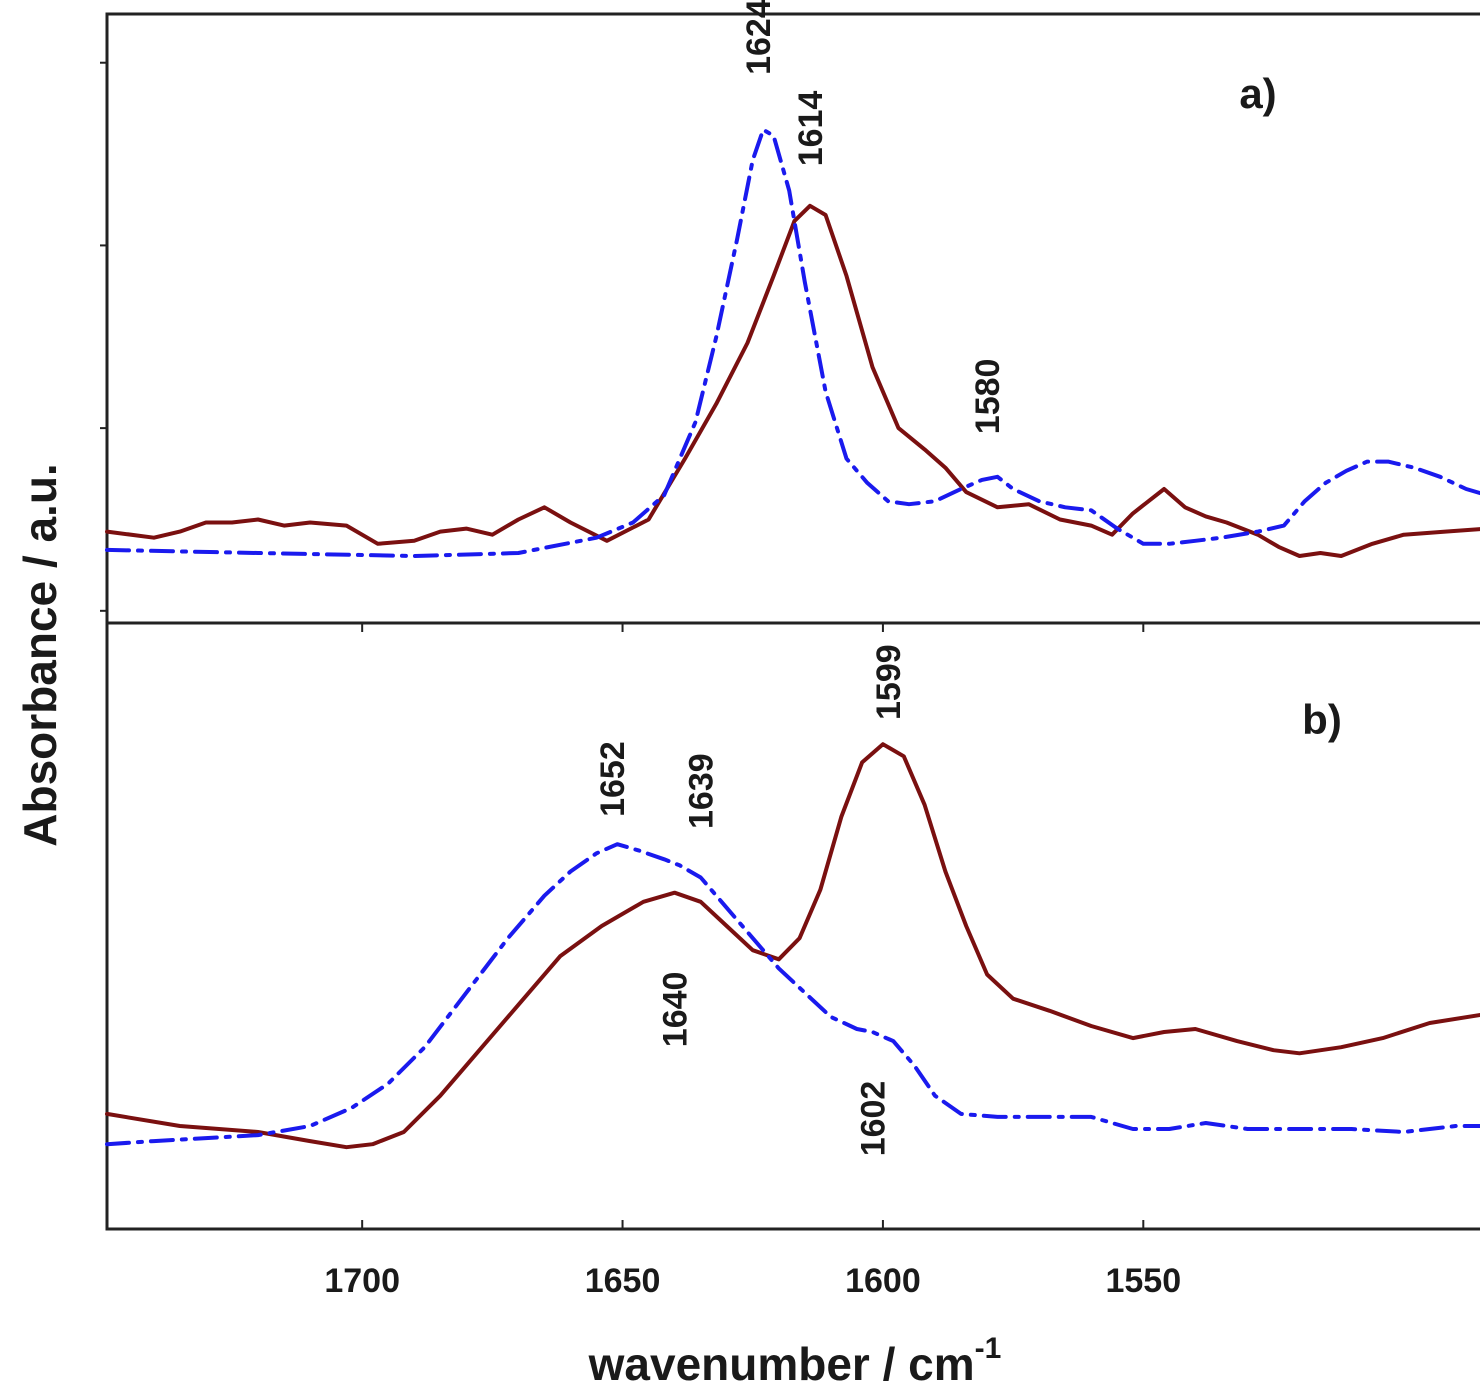 Image resolution: width=1480 pixels, height=1396 pixels. What do you see at coordinates (702, 791) in the screenshot?
I see `peak-annotation: 1639` at bounding box center [702, 791].